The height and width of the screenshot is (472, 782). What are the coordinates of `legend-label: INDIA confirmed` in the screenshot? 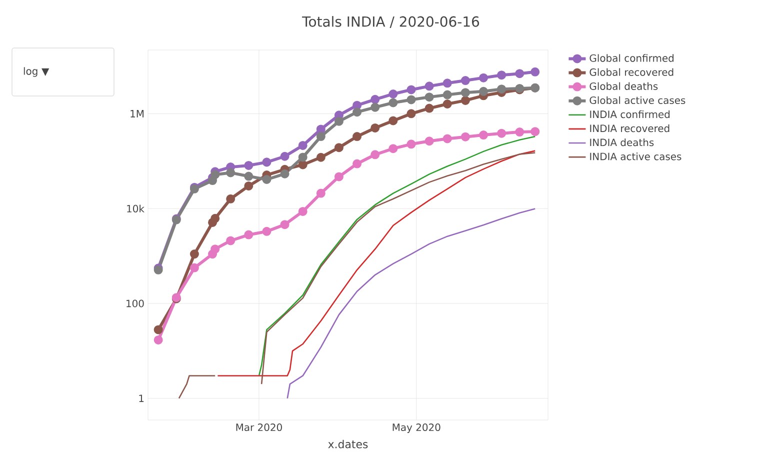 It's located at (630, 114).